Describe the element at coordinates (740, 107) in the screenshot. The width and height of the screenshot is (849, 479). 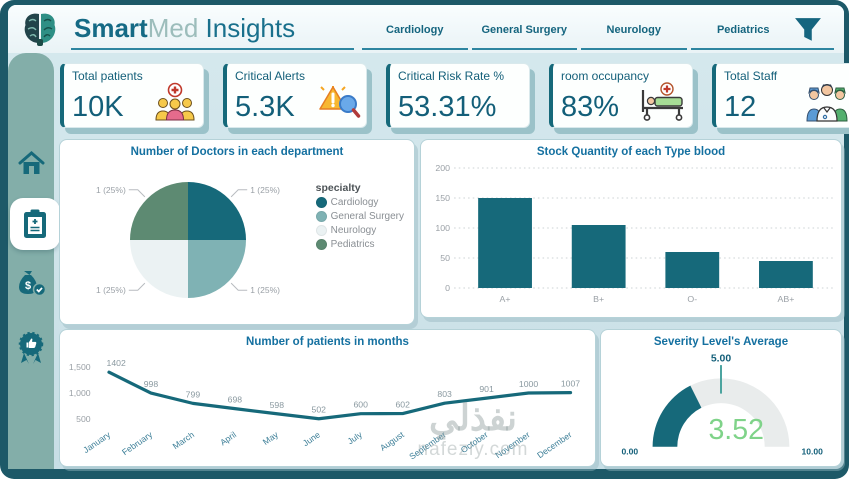
I see `kpi-value: 12` at that location.